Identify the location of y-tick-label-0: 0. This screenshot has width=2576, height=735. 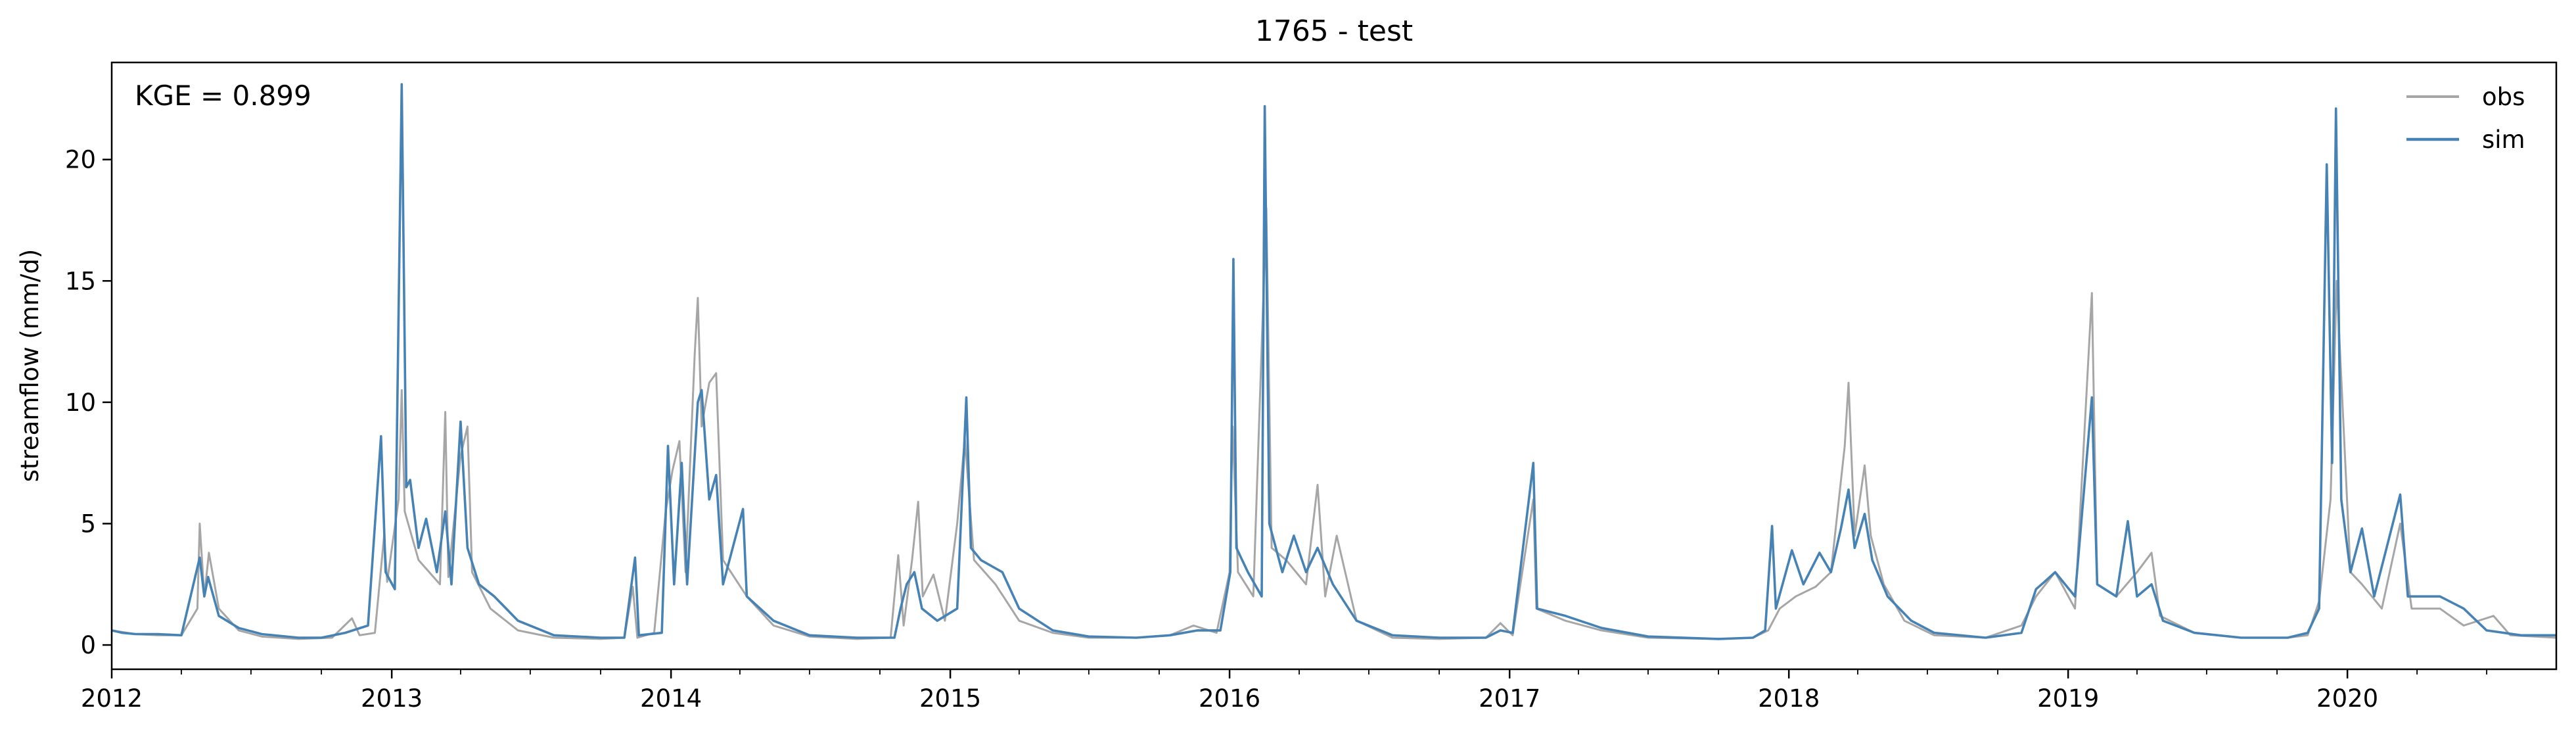
(88, 645).